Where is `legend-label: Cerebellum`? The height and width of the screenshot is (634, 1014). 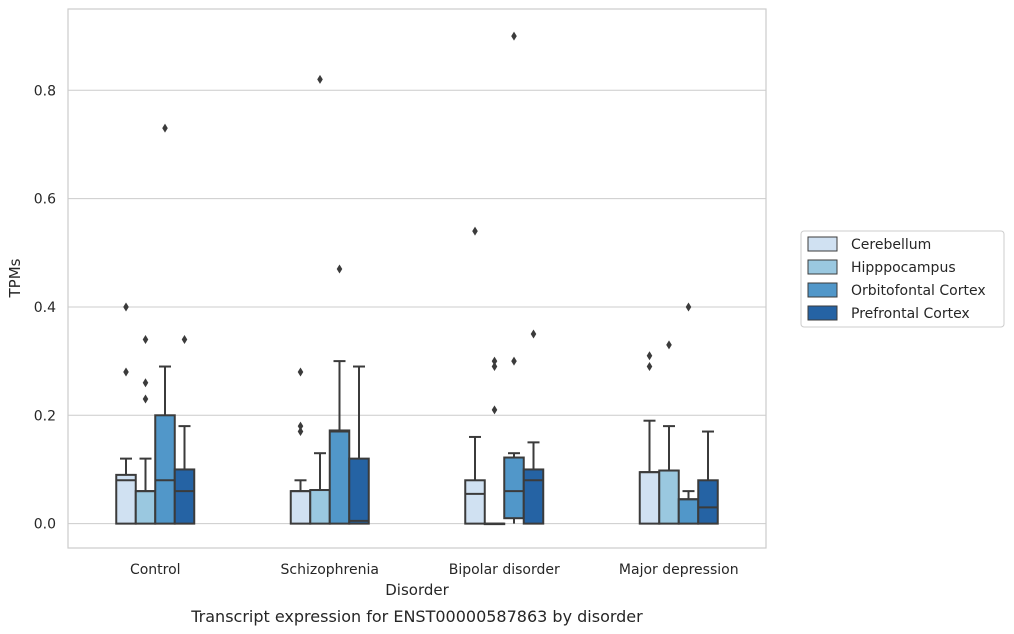
legend-label: Cerebellum is located at coordinates (891, 245).